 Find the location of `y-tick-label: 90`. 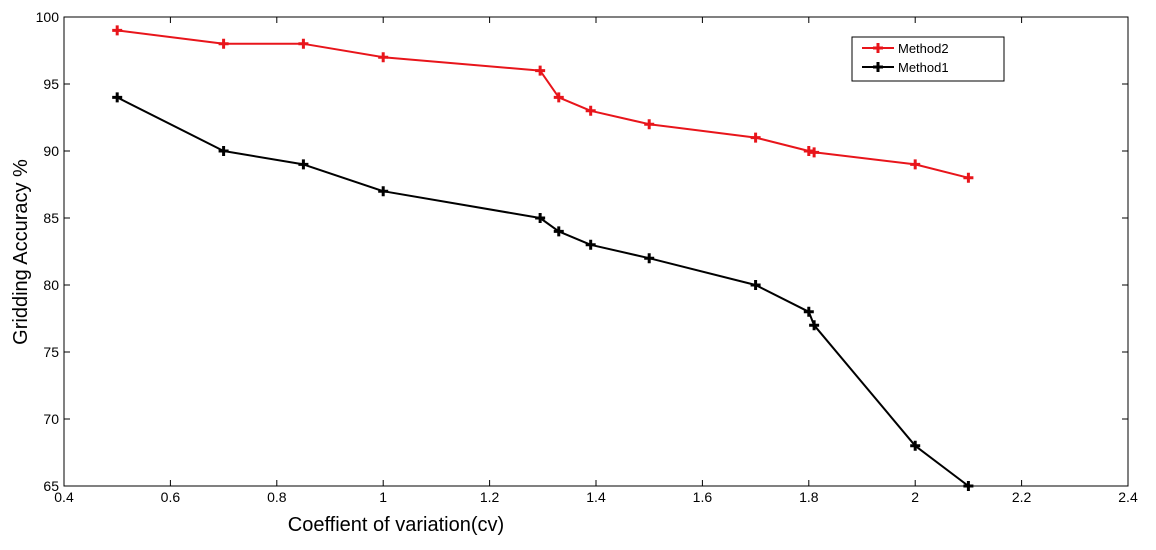

y-tick-label: 90 is located at coordinates (51, 151).